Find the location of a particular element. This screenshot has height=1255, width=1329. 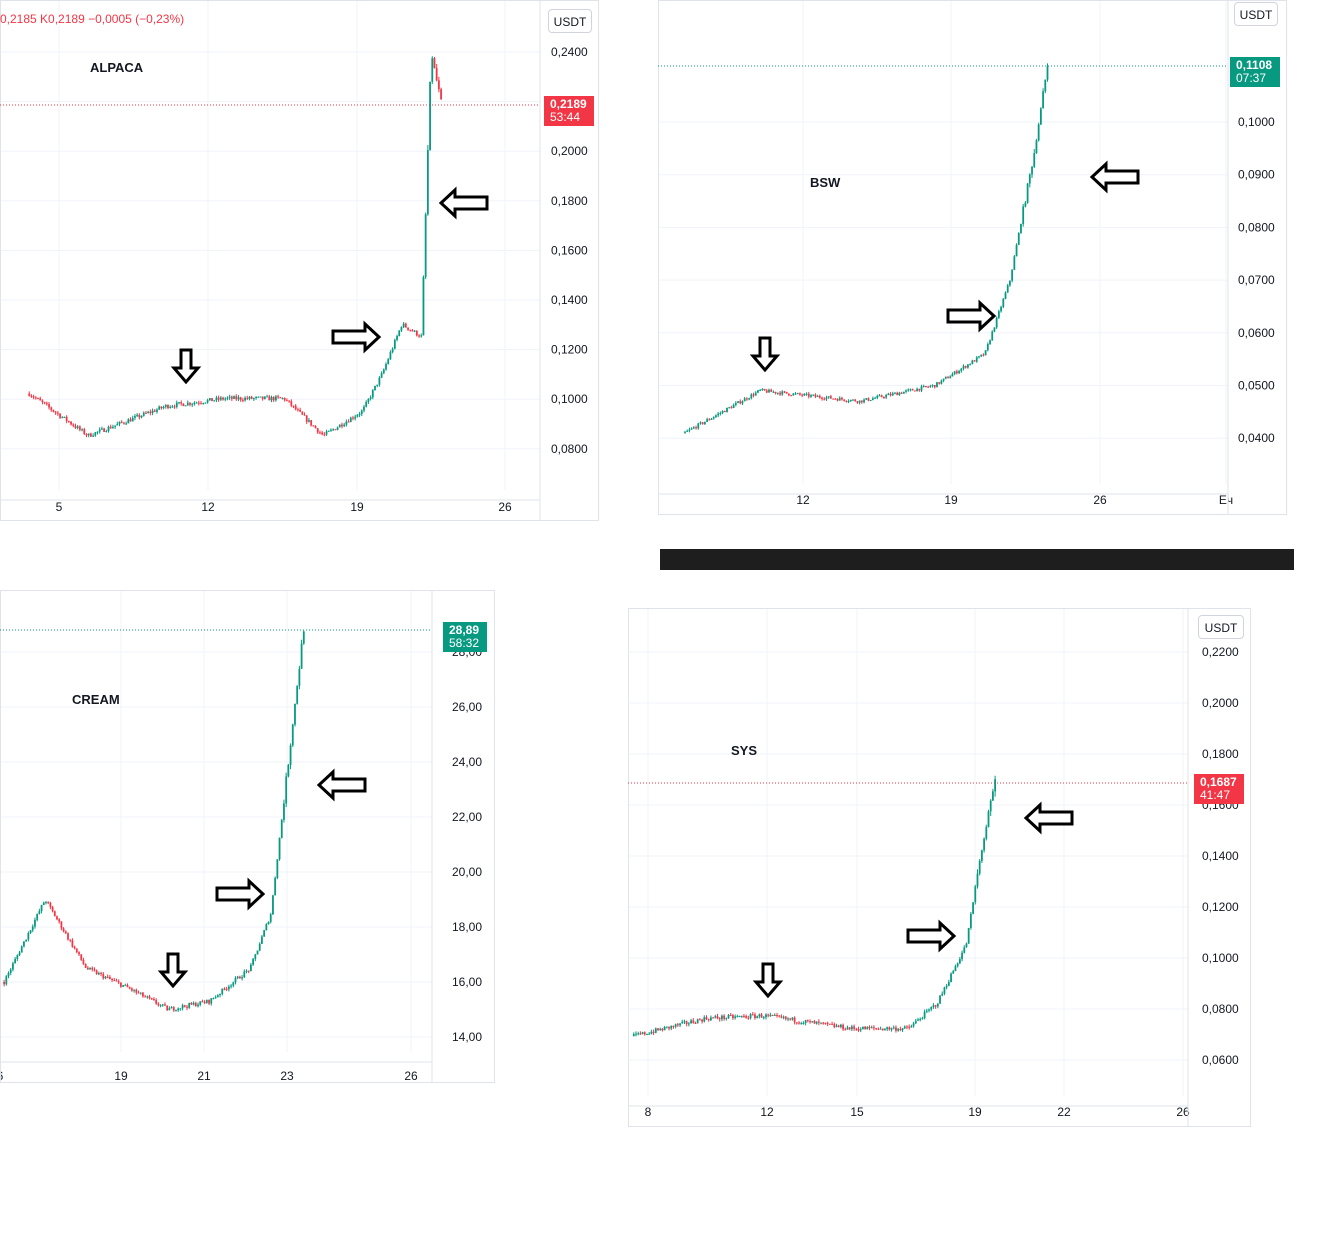

x-tick-label: 15 is located at coordinates (857, 1112).